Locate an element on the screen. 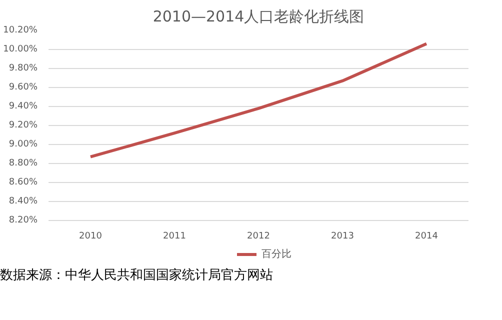  y-tick-label: 8.80% is located at coordinates (23, 163).